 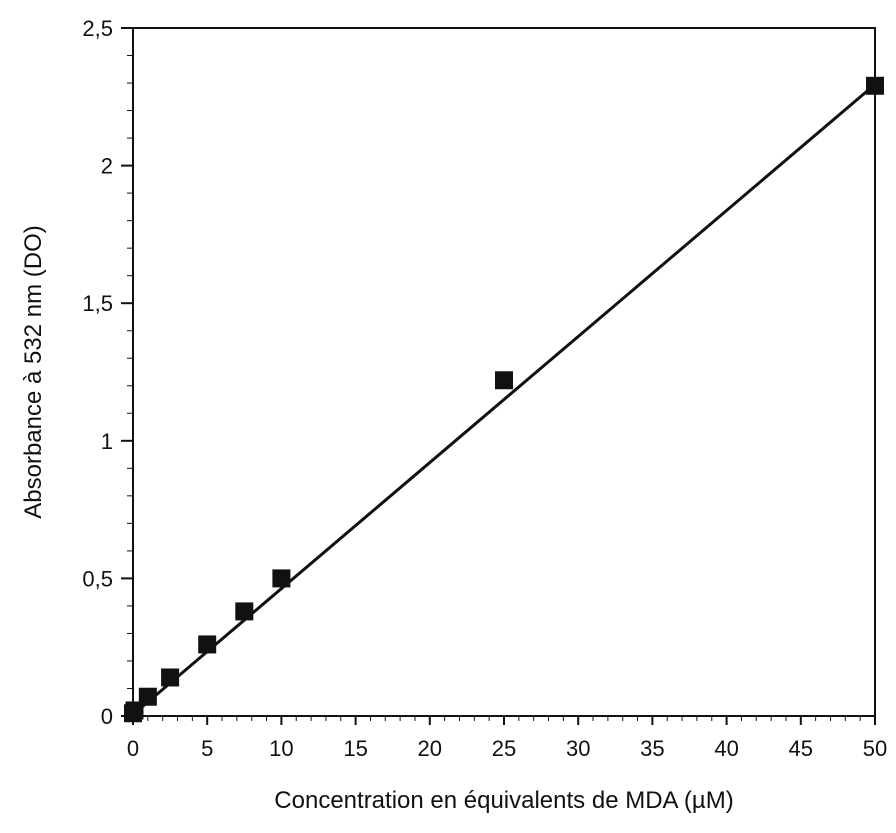 What do you see at coordinates (801, 748) in the screenshot?
I see `x-tick-label: 45` at bounding box center [801, 748].